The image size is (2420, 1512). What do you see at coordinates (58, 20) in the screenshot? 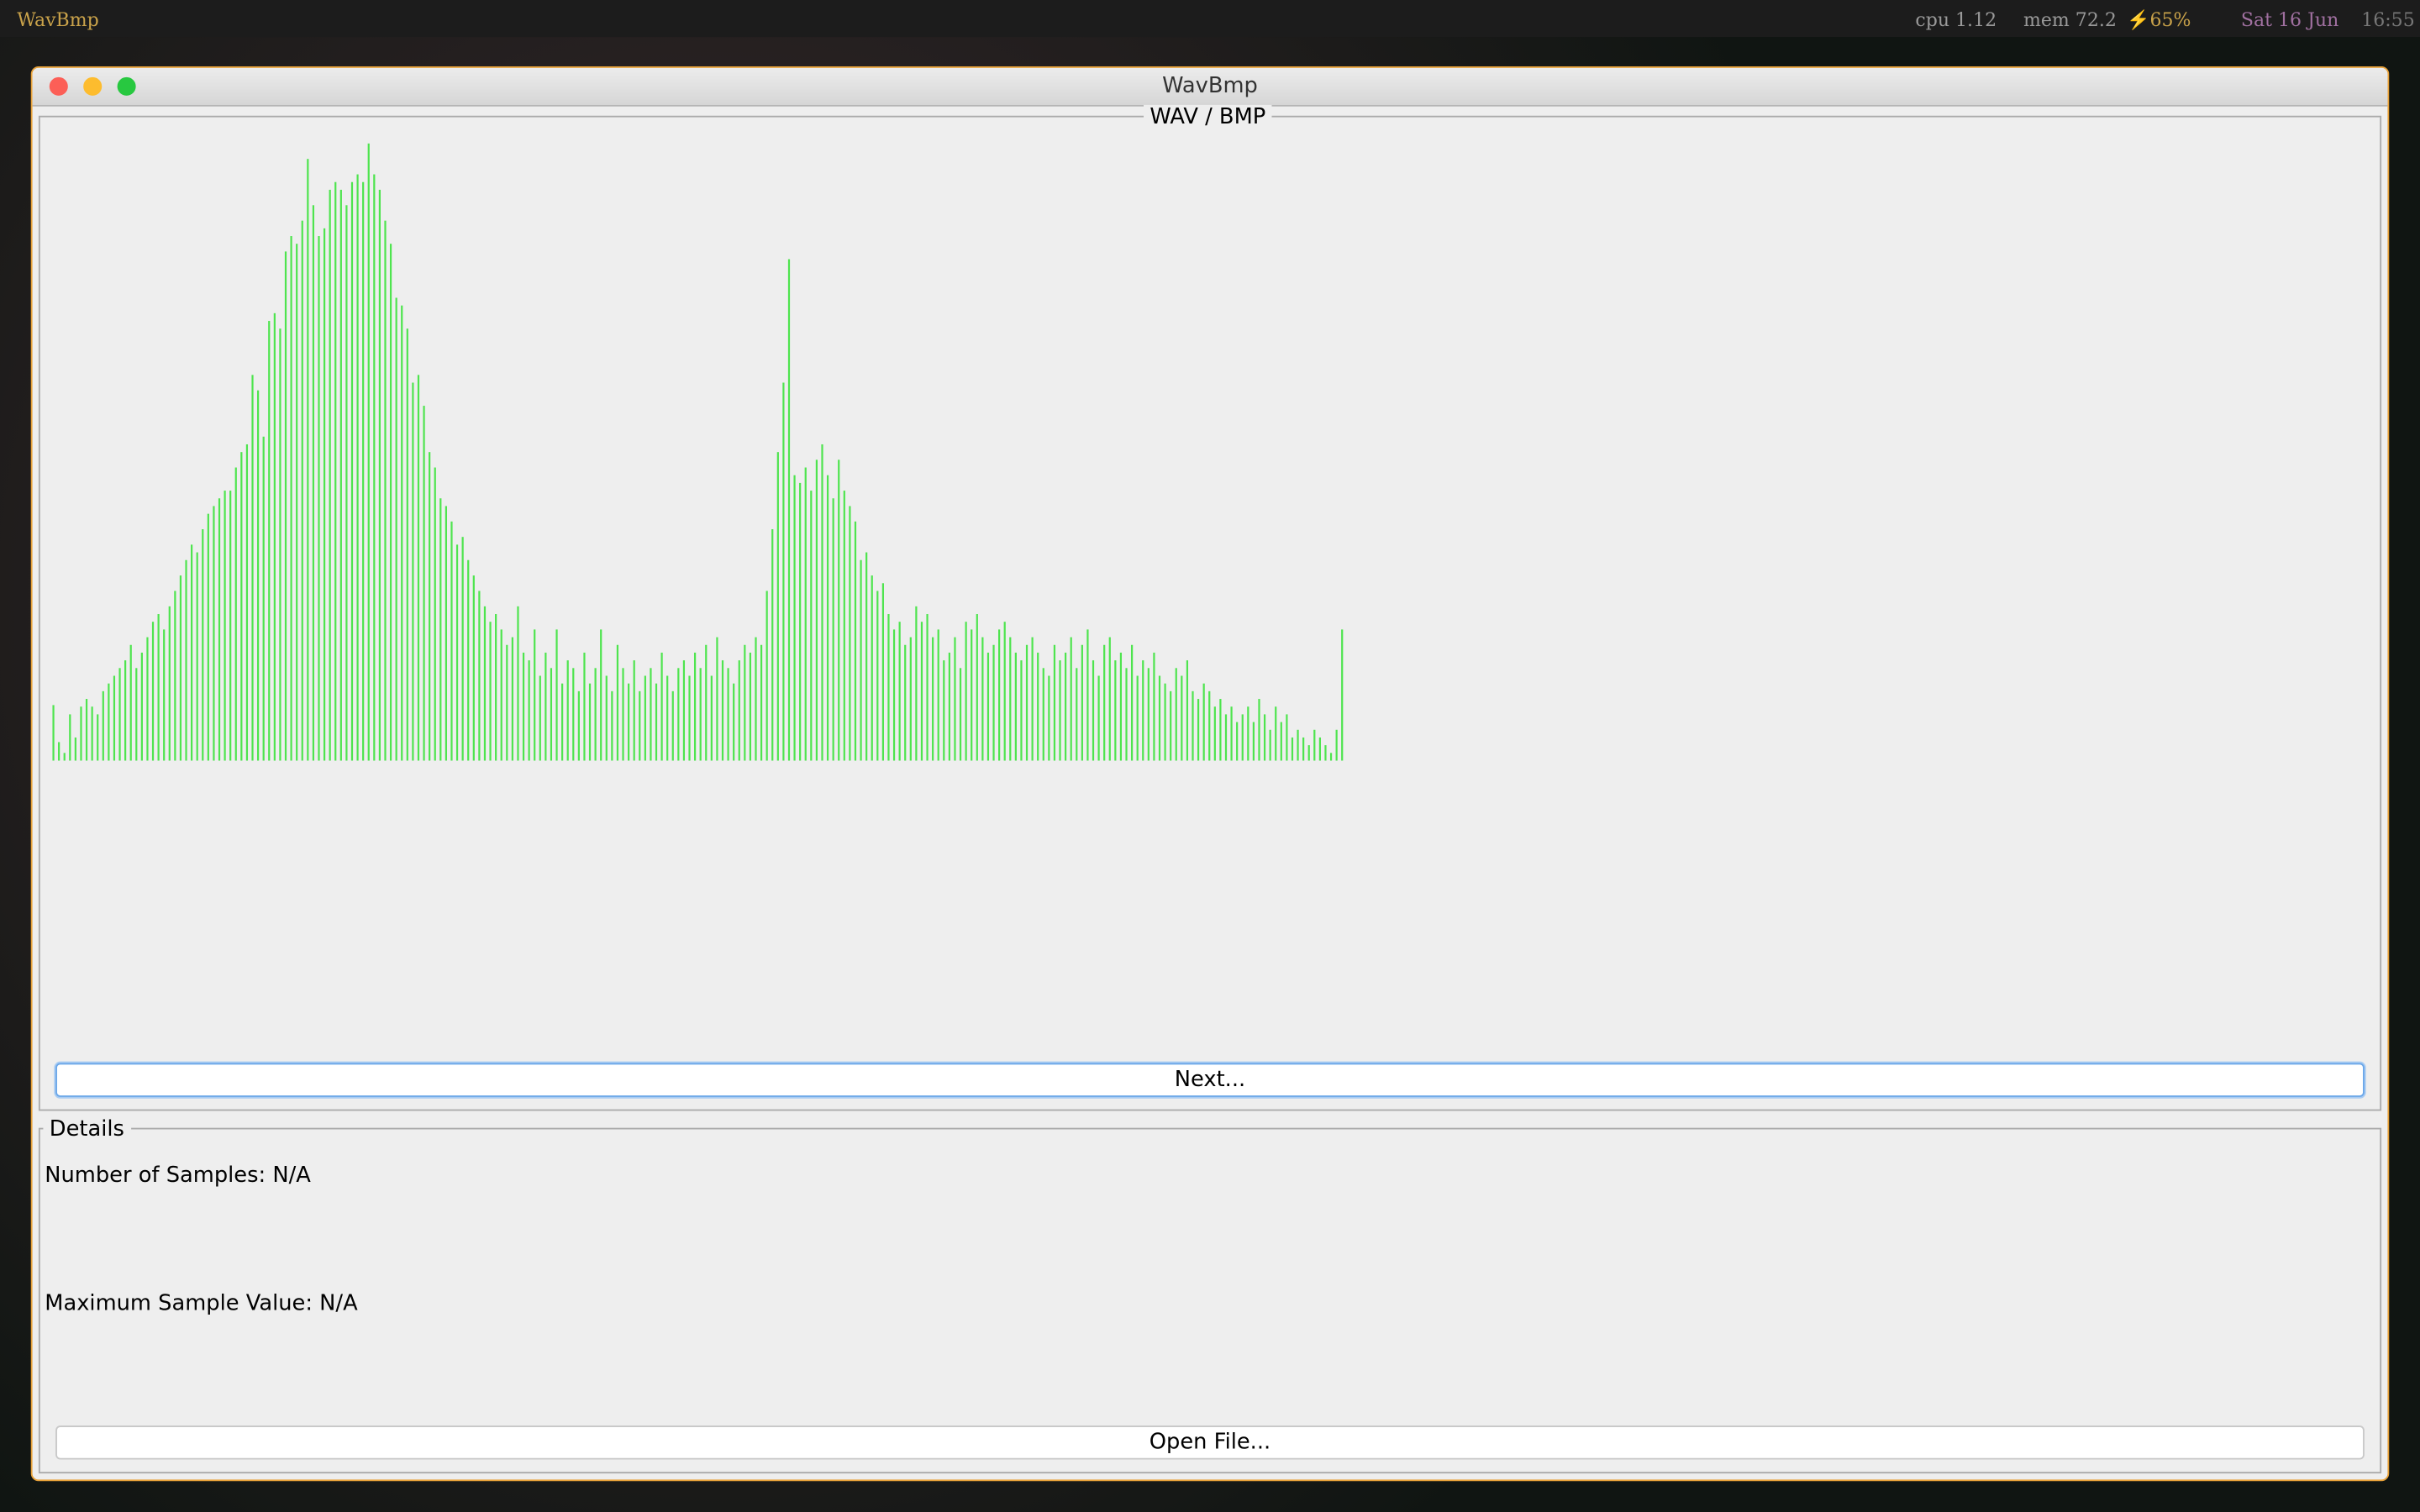
I see `app-name: WavBmp` at bounding box center [58, 20].